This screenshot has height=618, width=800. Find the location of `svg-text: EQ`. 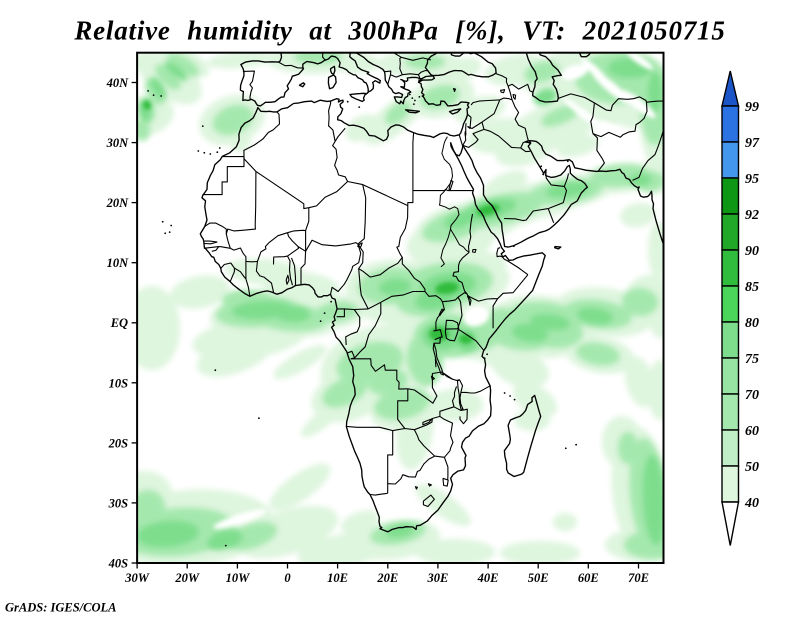

svg-text: EQ is located at coordinates (119, 323).